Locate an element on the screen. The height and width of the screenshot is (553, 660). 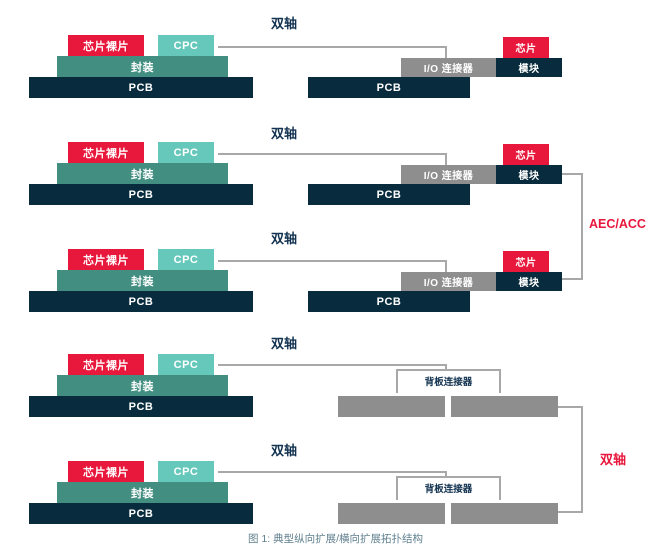
dual-axis-label-row5: 双轴 is located at coordinates (283, 450).